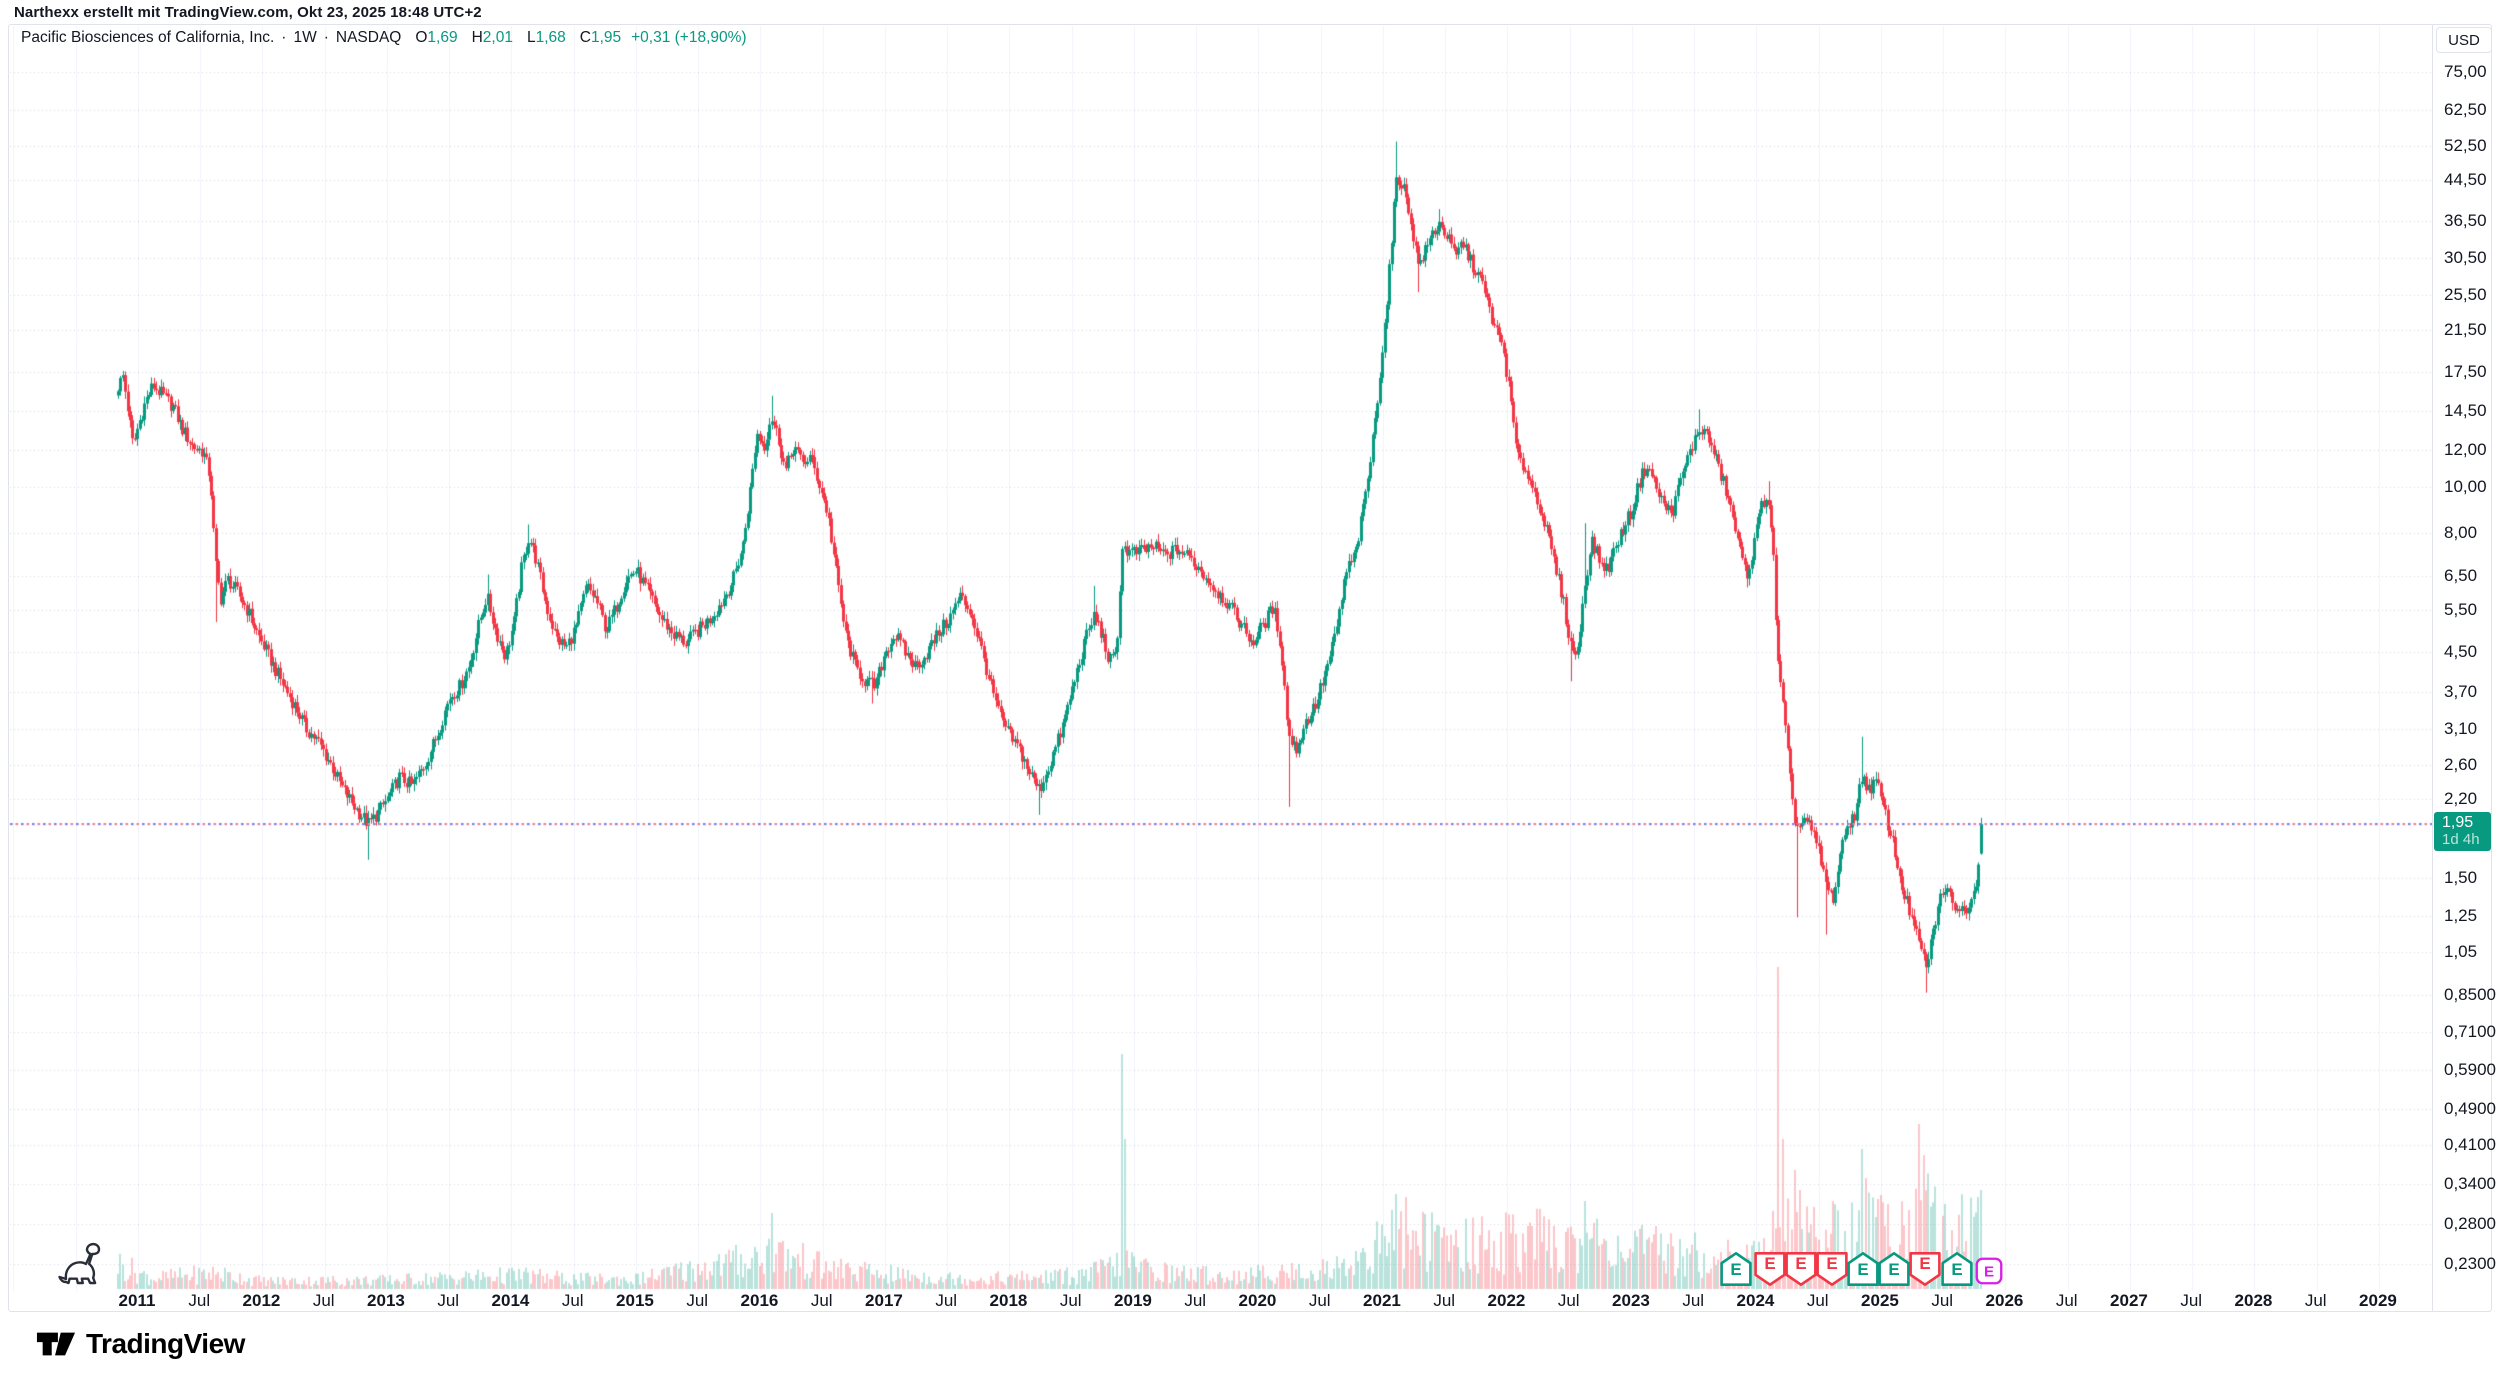  Describe the element at coordinates (2465, 294) in the screenshot. I see `price-tick-label: 25,50` at that location.